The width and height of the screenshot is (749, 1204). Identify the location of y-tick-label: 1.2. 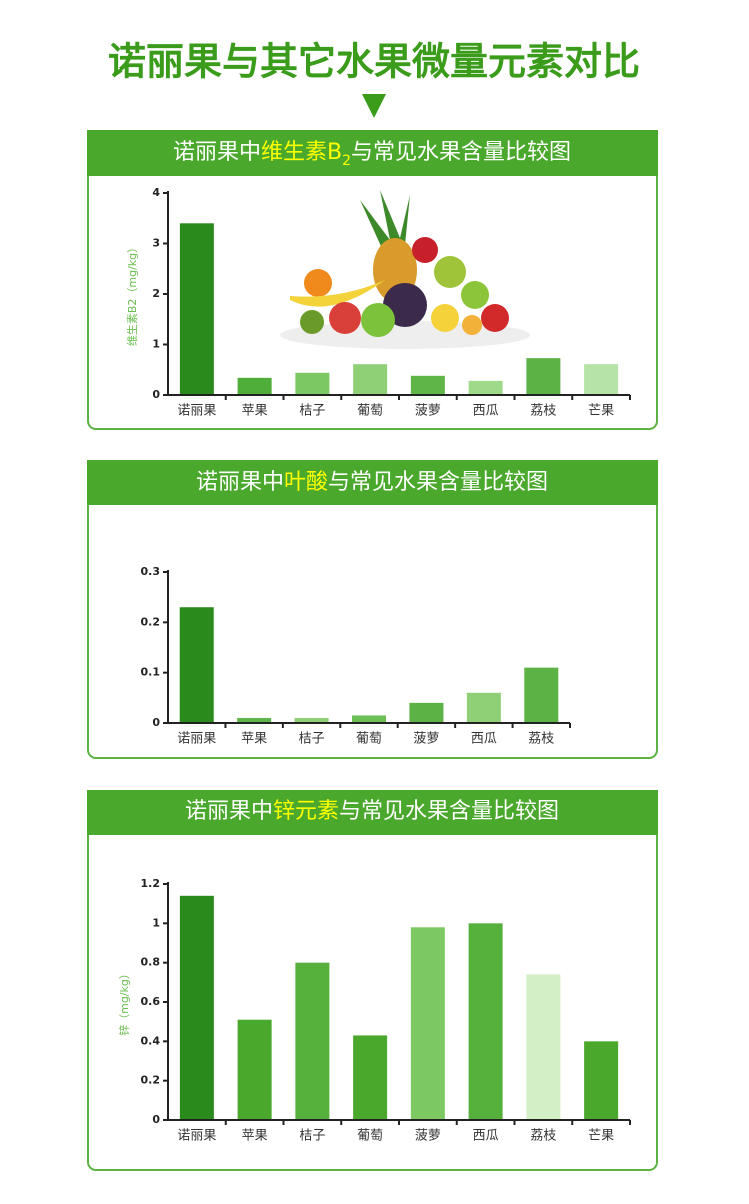
(151, 883).